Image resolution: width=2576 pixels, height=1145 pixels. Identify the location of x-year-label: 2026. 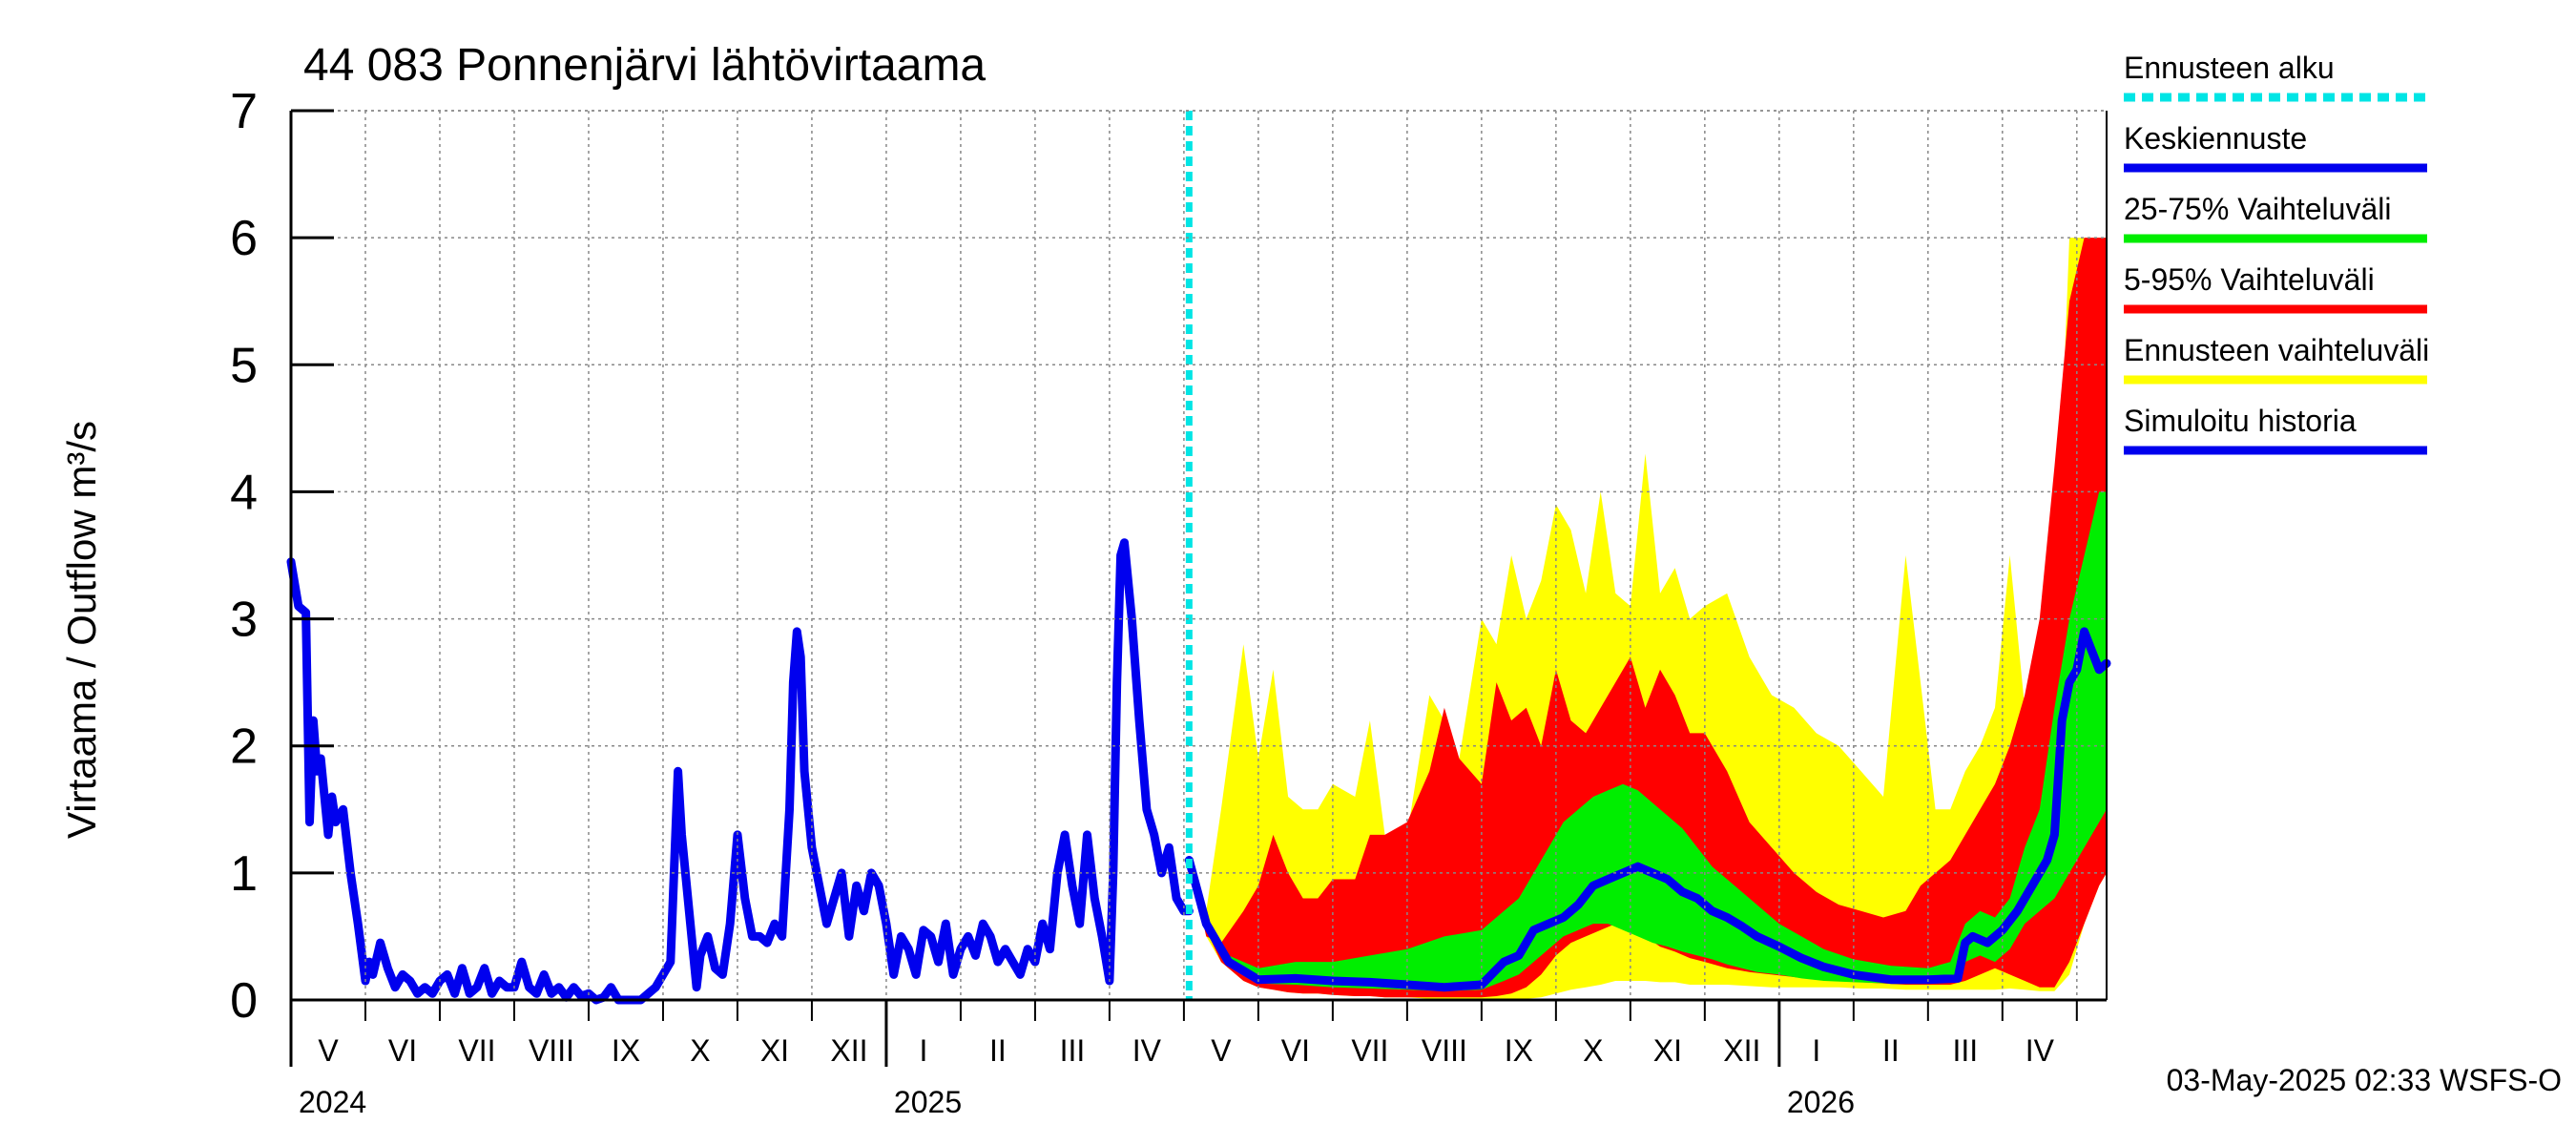
(1821, 1102).